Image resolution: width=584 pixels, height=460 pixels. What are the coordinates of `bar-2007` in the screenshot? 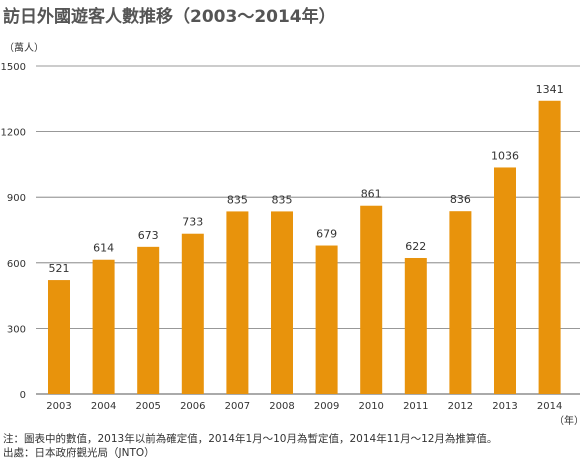 It's located at (237, 302).